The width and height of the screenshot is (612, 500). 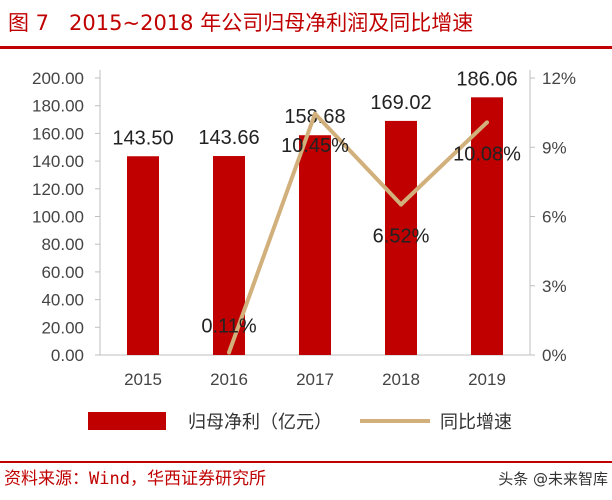 I want to click on left-axis-tick-label: 0.00, so click(x=67, y=355).